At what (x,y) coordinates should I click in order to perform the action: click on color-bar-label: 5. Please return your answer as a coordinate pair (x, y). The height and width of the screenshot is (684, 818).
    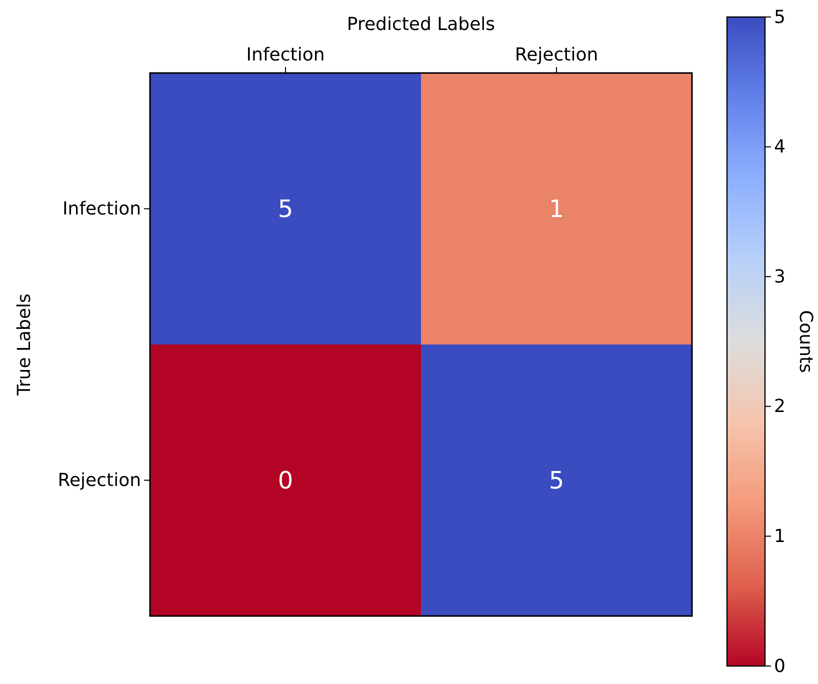
    Looking at the image, I should click on (780, 17).